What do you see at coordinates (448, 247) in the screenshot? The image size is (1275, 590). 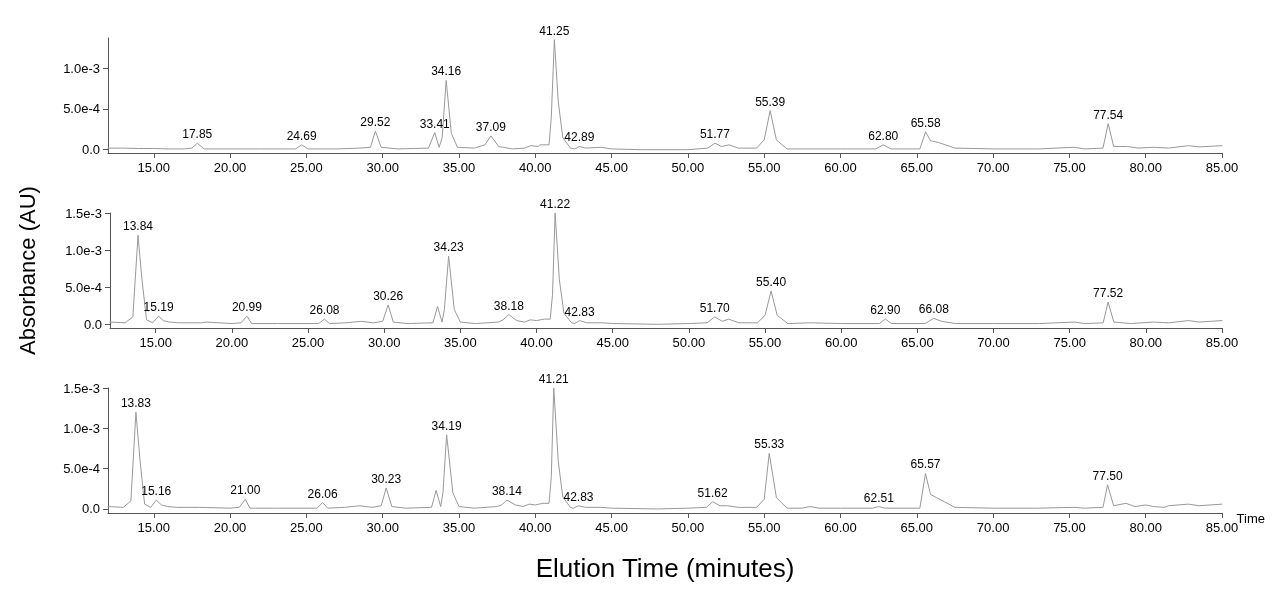 I see `annotation: 34.23` at bounding box center [448, 247].